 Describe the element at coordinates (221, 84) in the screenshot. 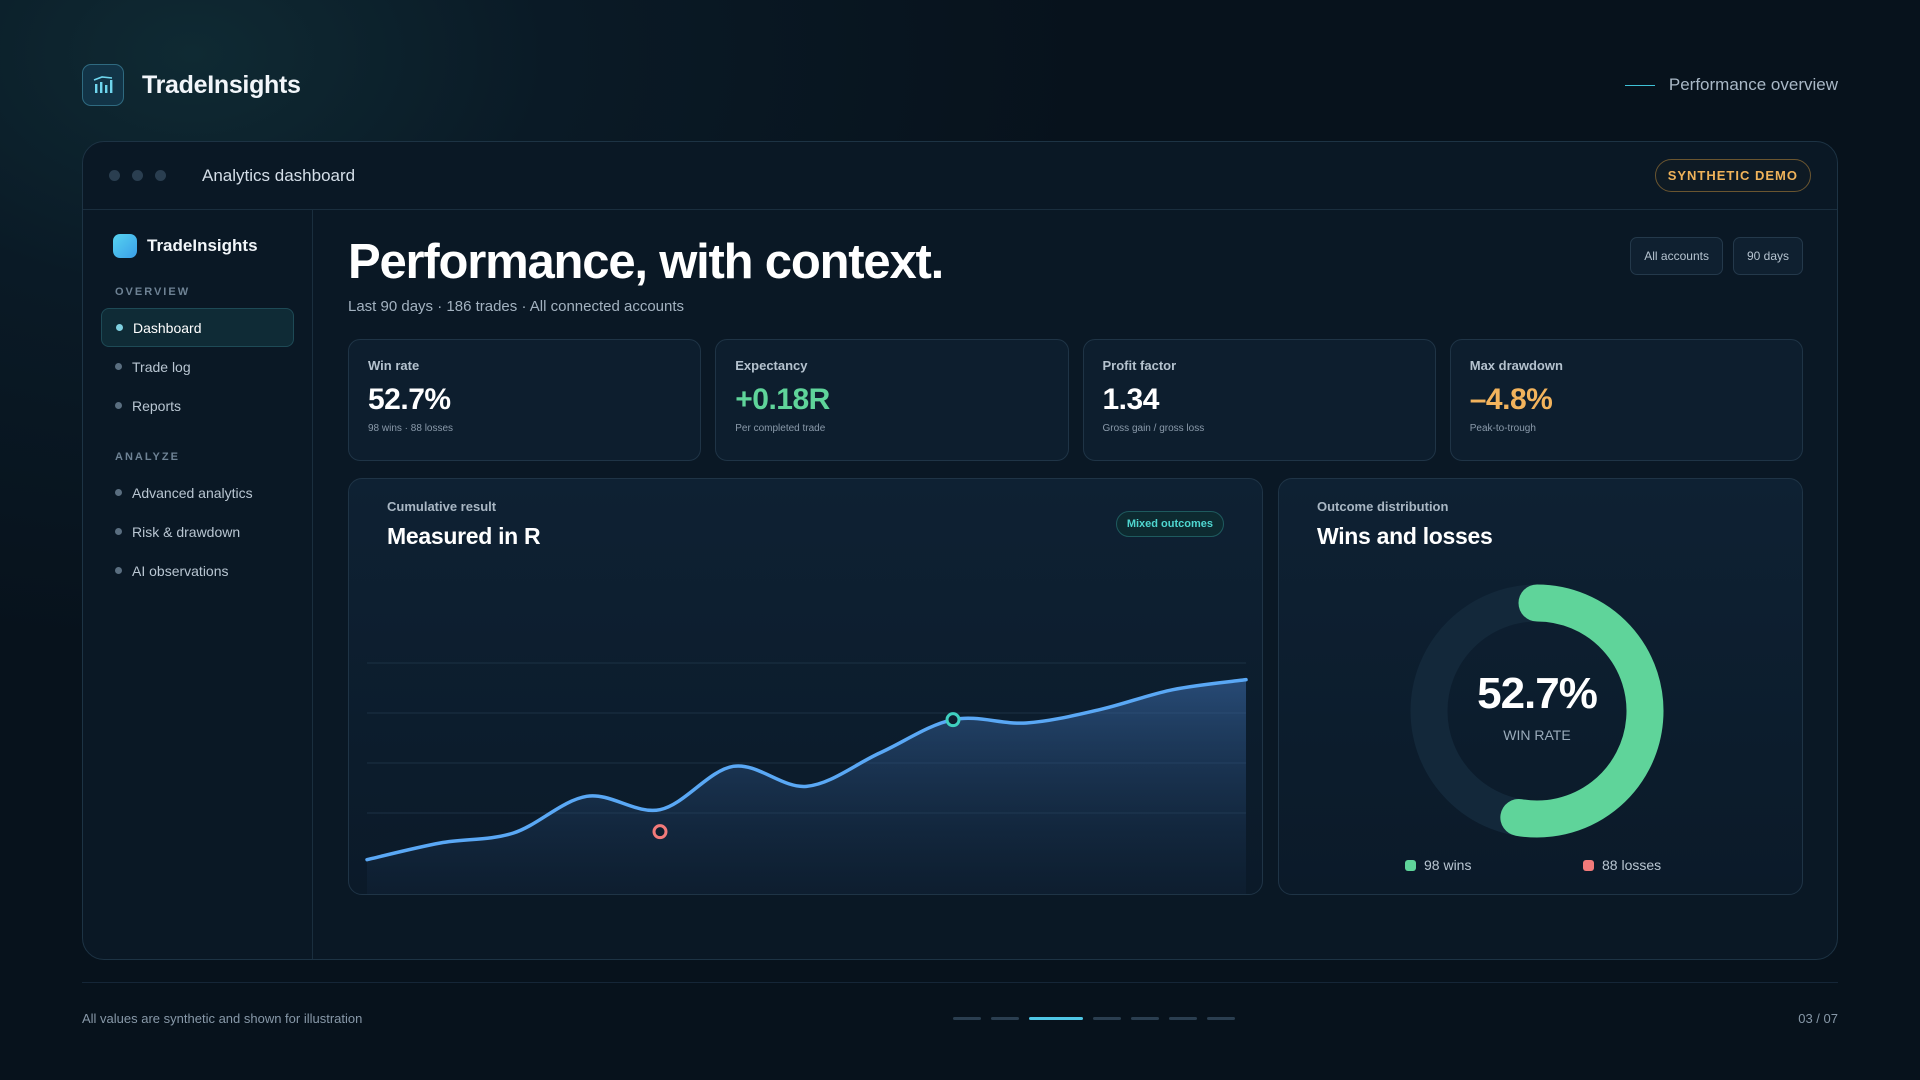

I see `brand-name: TradeInsights` at that location.